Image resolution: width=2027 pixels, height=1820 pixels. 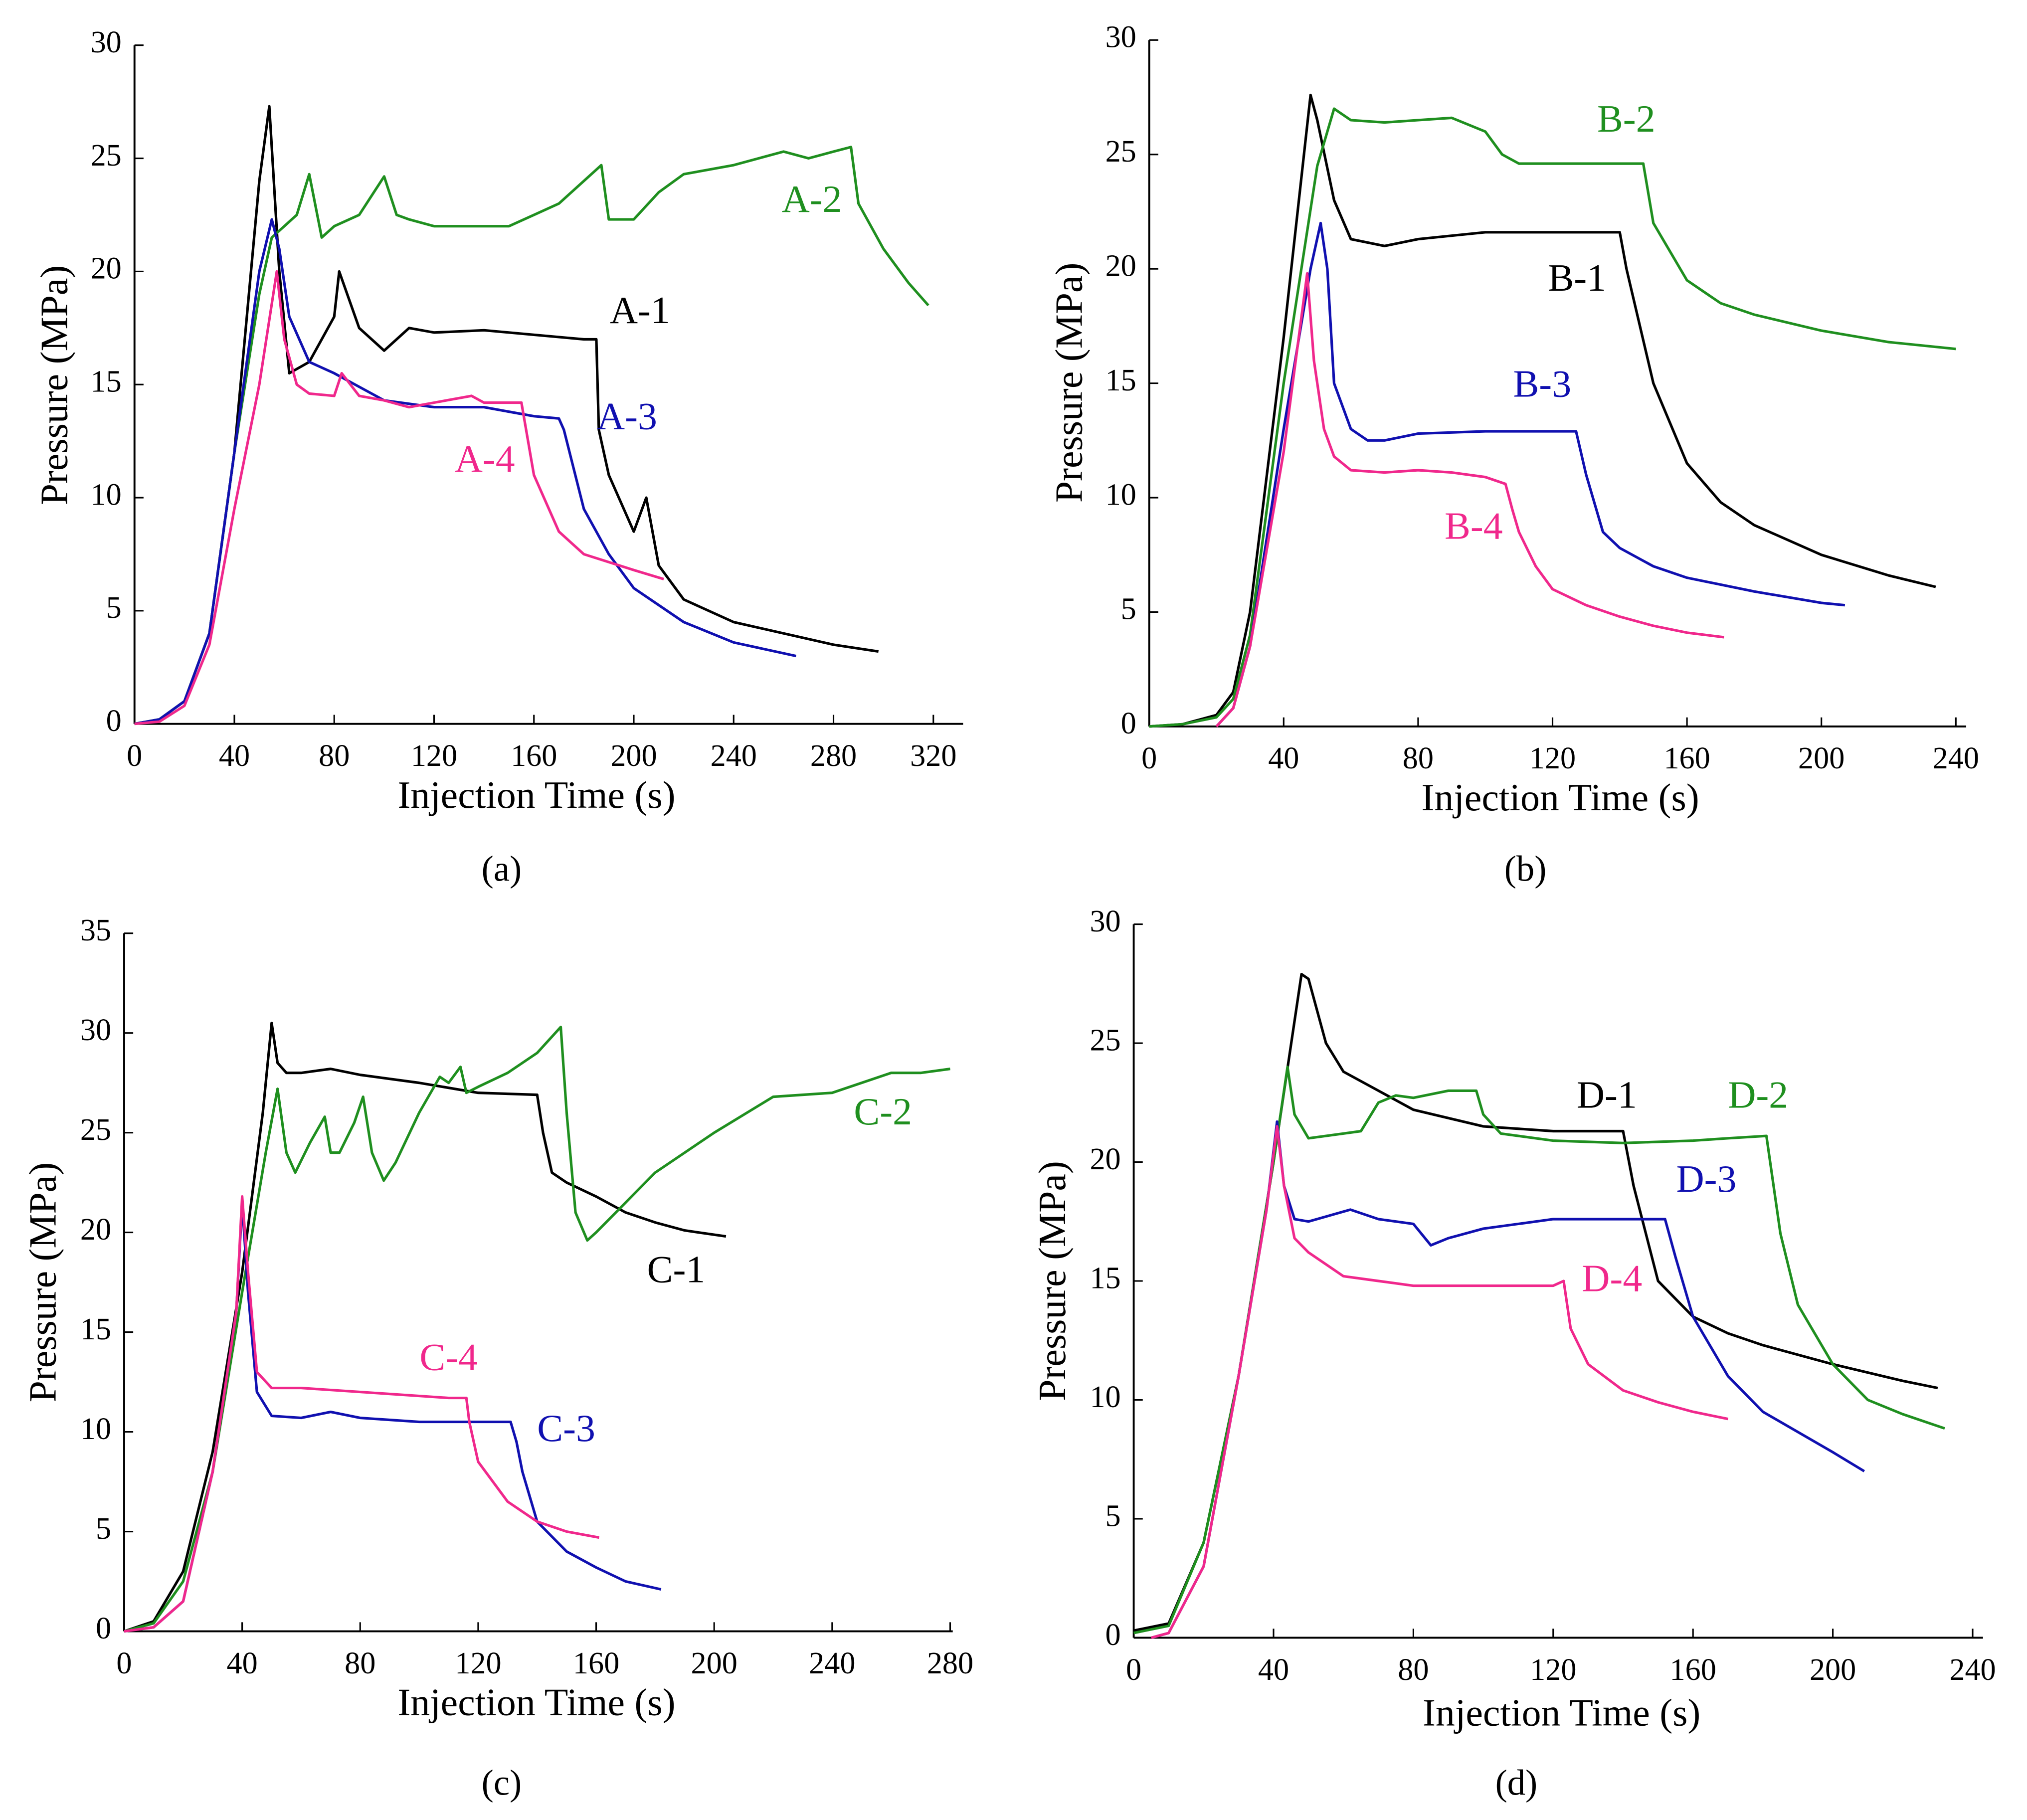 What do you see at coordinates (812, 199) in the screenshot?
I see `series-label: A-2` at bounding box center [812, 199].